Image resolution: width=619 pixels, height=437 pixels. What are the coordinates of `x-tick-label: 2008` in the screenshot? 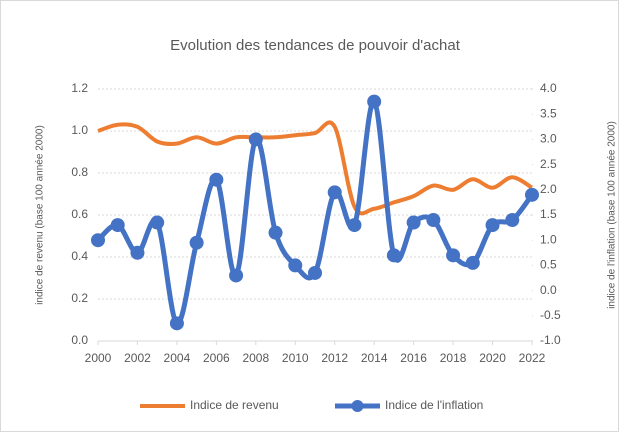 It's located at (255, 358).